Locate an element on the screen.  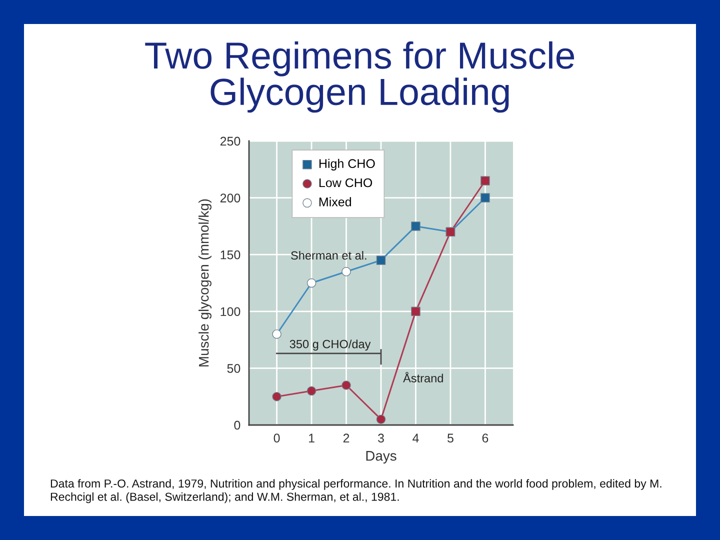
x-tick-label: 6 is located at coordinates (485, 438).